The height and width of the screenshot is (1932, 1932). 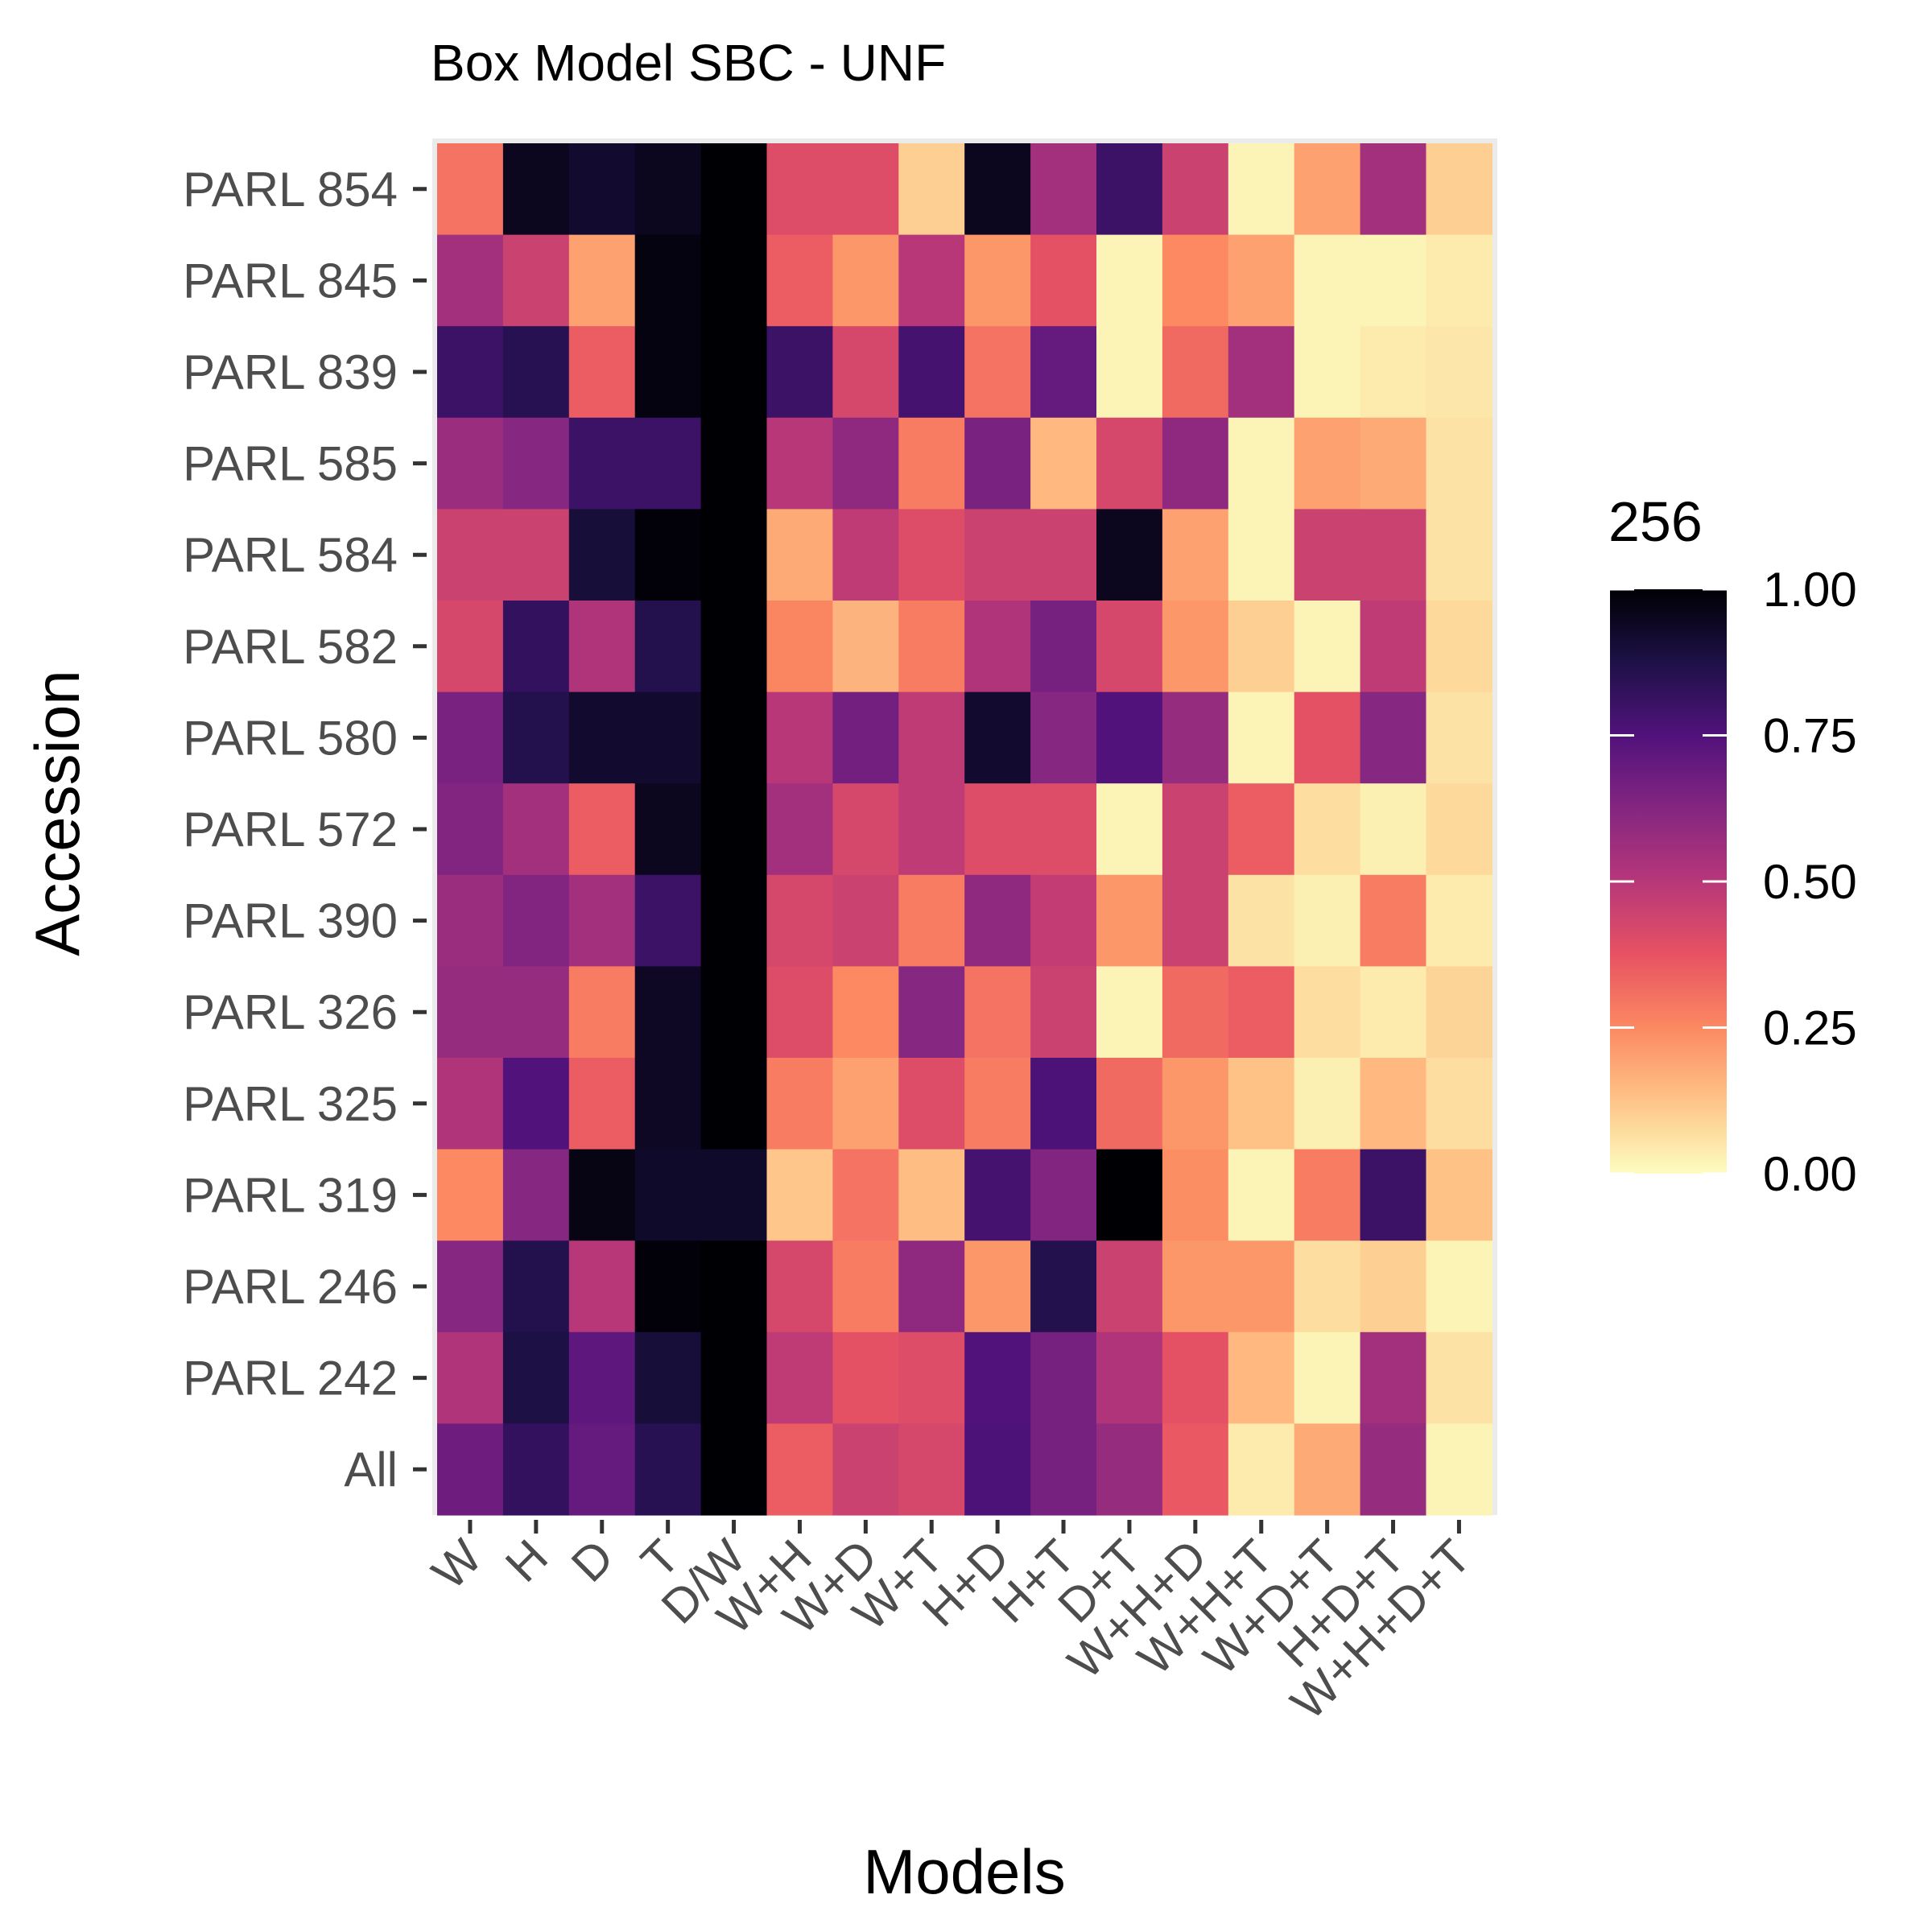 I want to click on x-tick-label: D, so click(x=592, y=1561).